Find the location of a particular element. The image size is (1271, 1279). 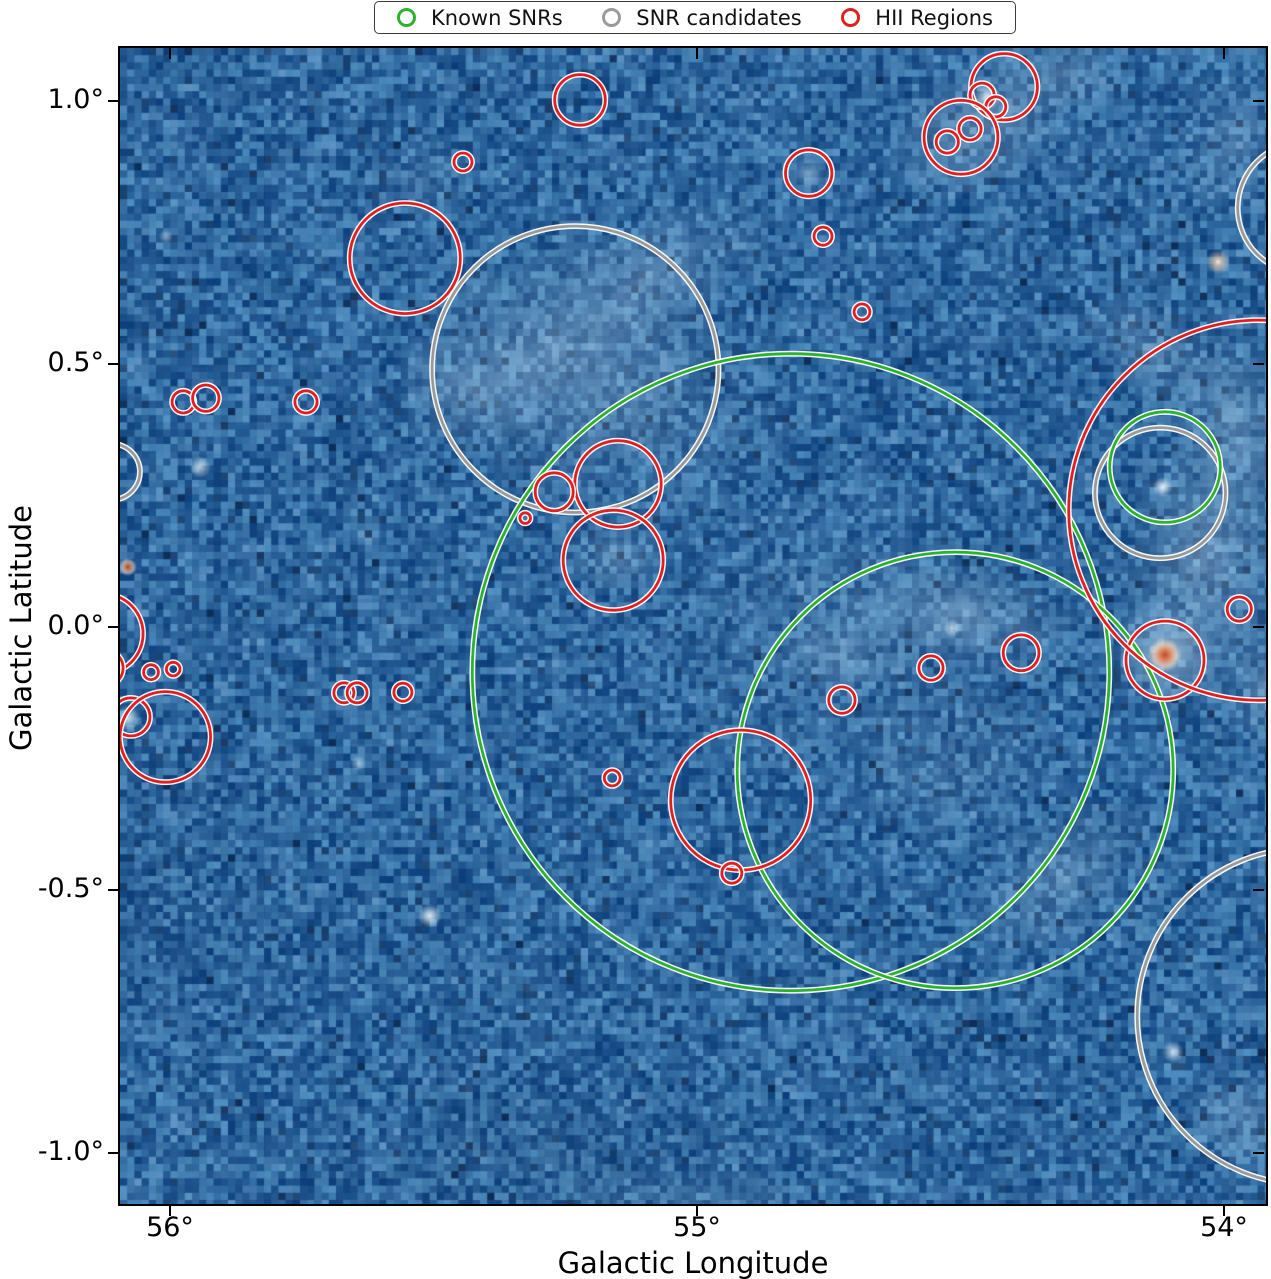

legend: Known SNRs SNR candidates HII Regions is located at coordinates (695, 17).